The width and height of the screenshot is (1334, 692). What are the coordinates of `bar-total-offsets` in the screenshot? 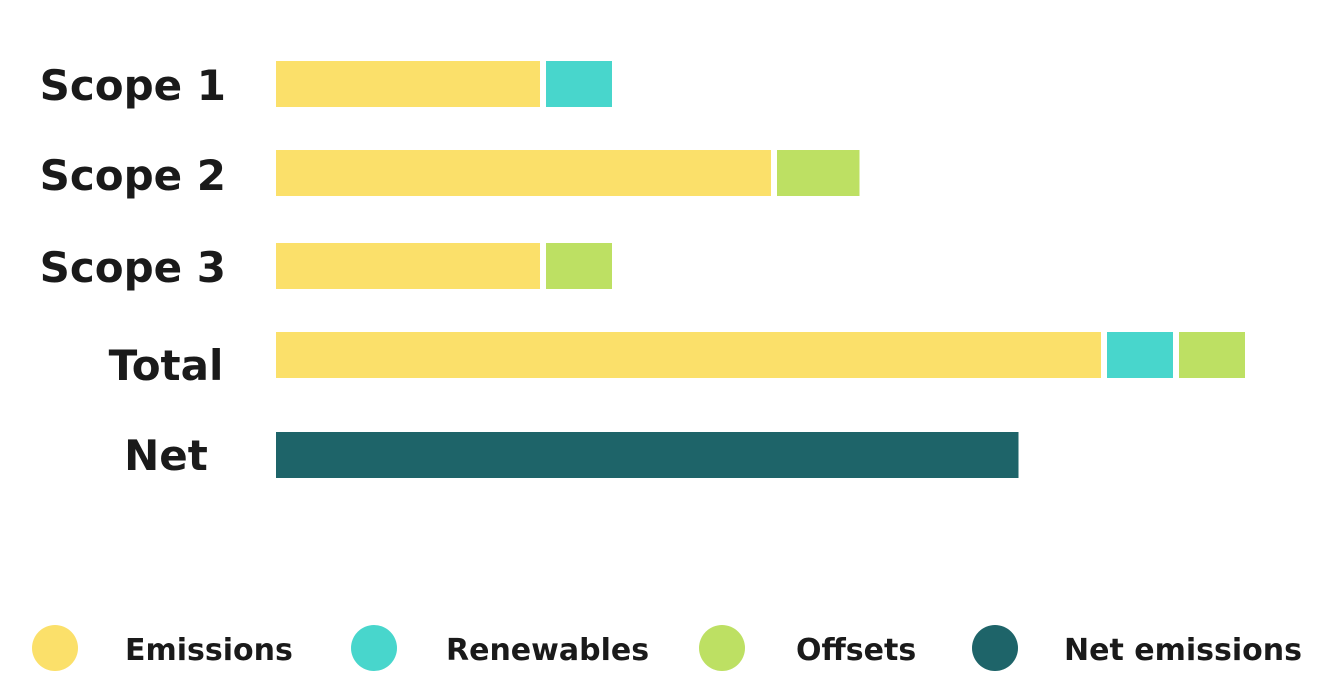 It's located at (1212, 355).